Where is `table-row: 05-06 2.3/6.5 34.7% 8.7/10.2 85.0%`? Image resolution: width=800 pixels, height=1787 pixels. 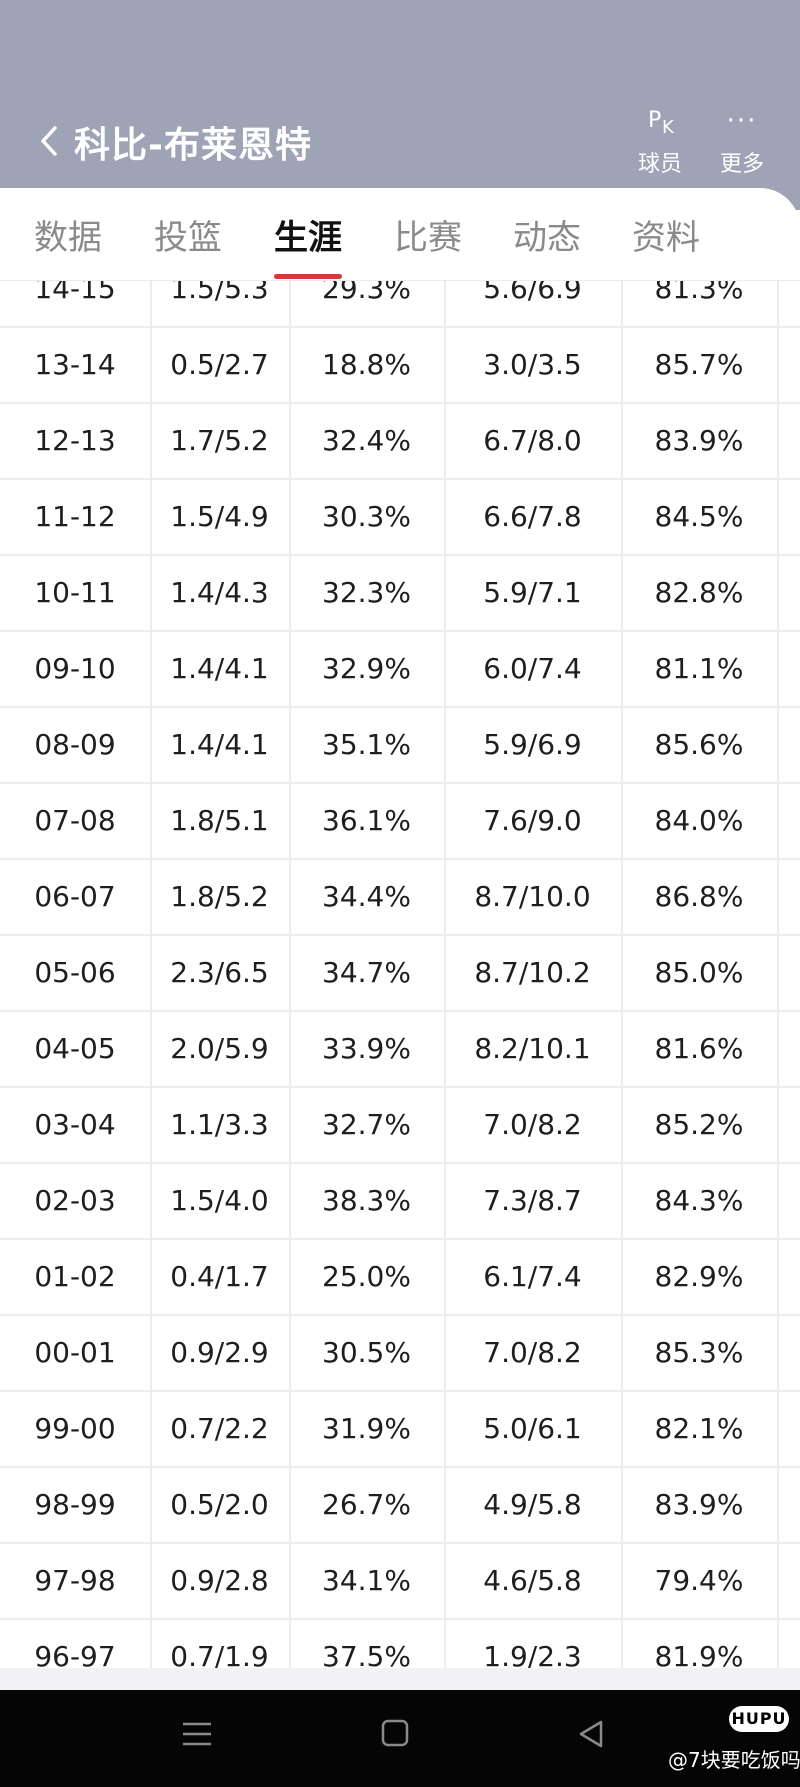
table-row: 05-06 2.3/6.5 34.7% 8.7/10.2 85.0% is located at coordinates (400, 974).